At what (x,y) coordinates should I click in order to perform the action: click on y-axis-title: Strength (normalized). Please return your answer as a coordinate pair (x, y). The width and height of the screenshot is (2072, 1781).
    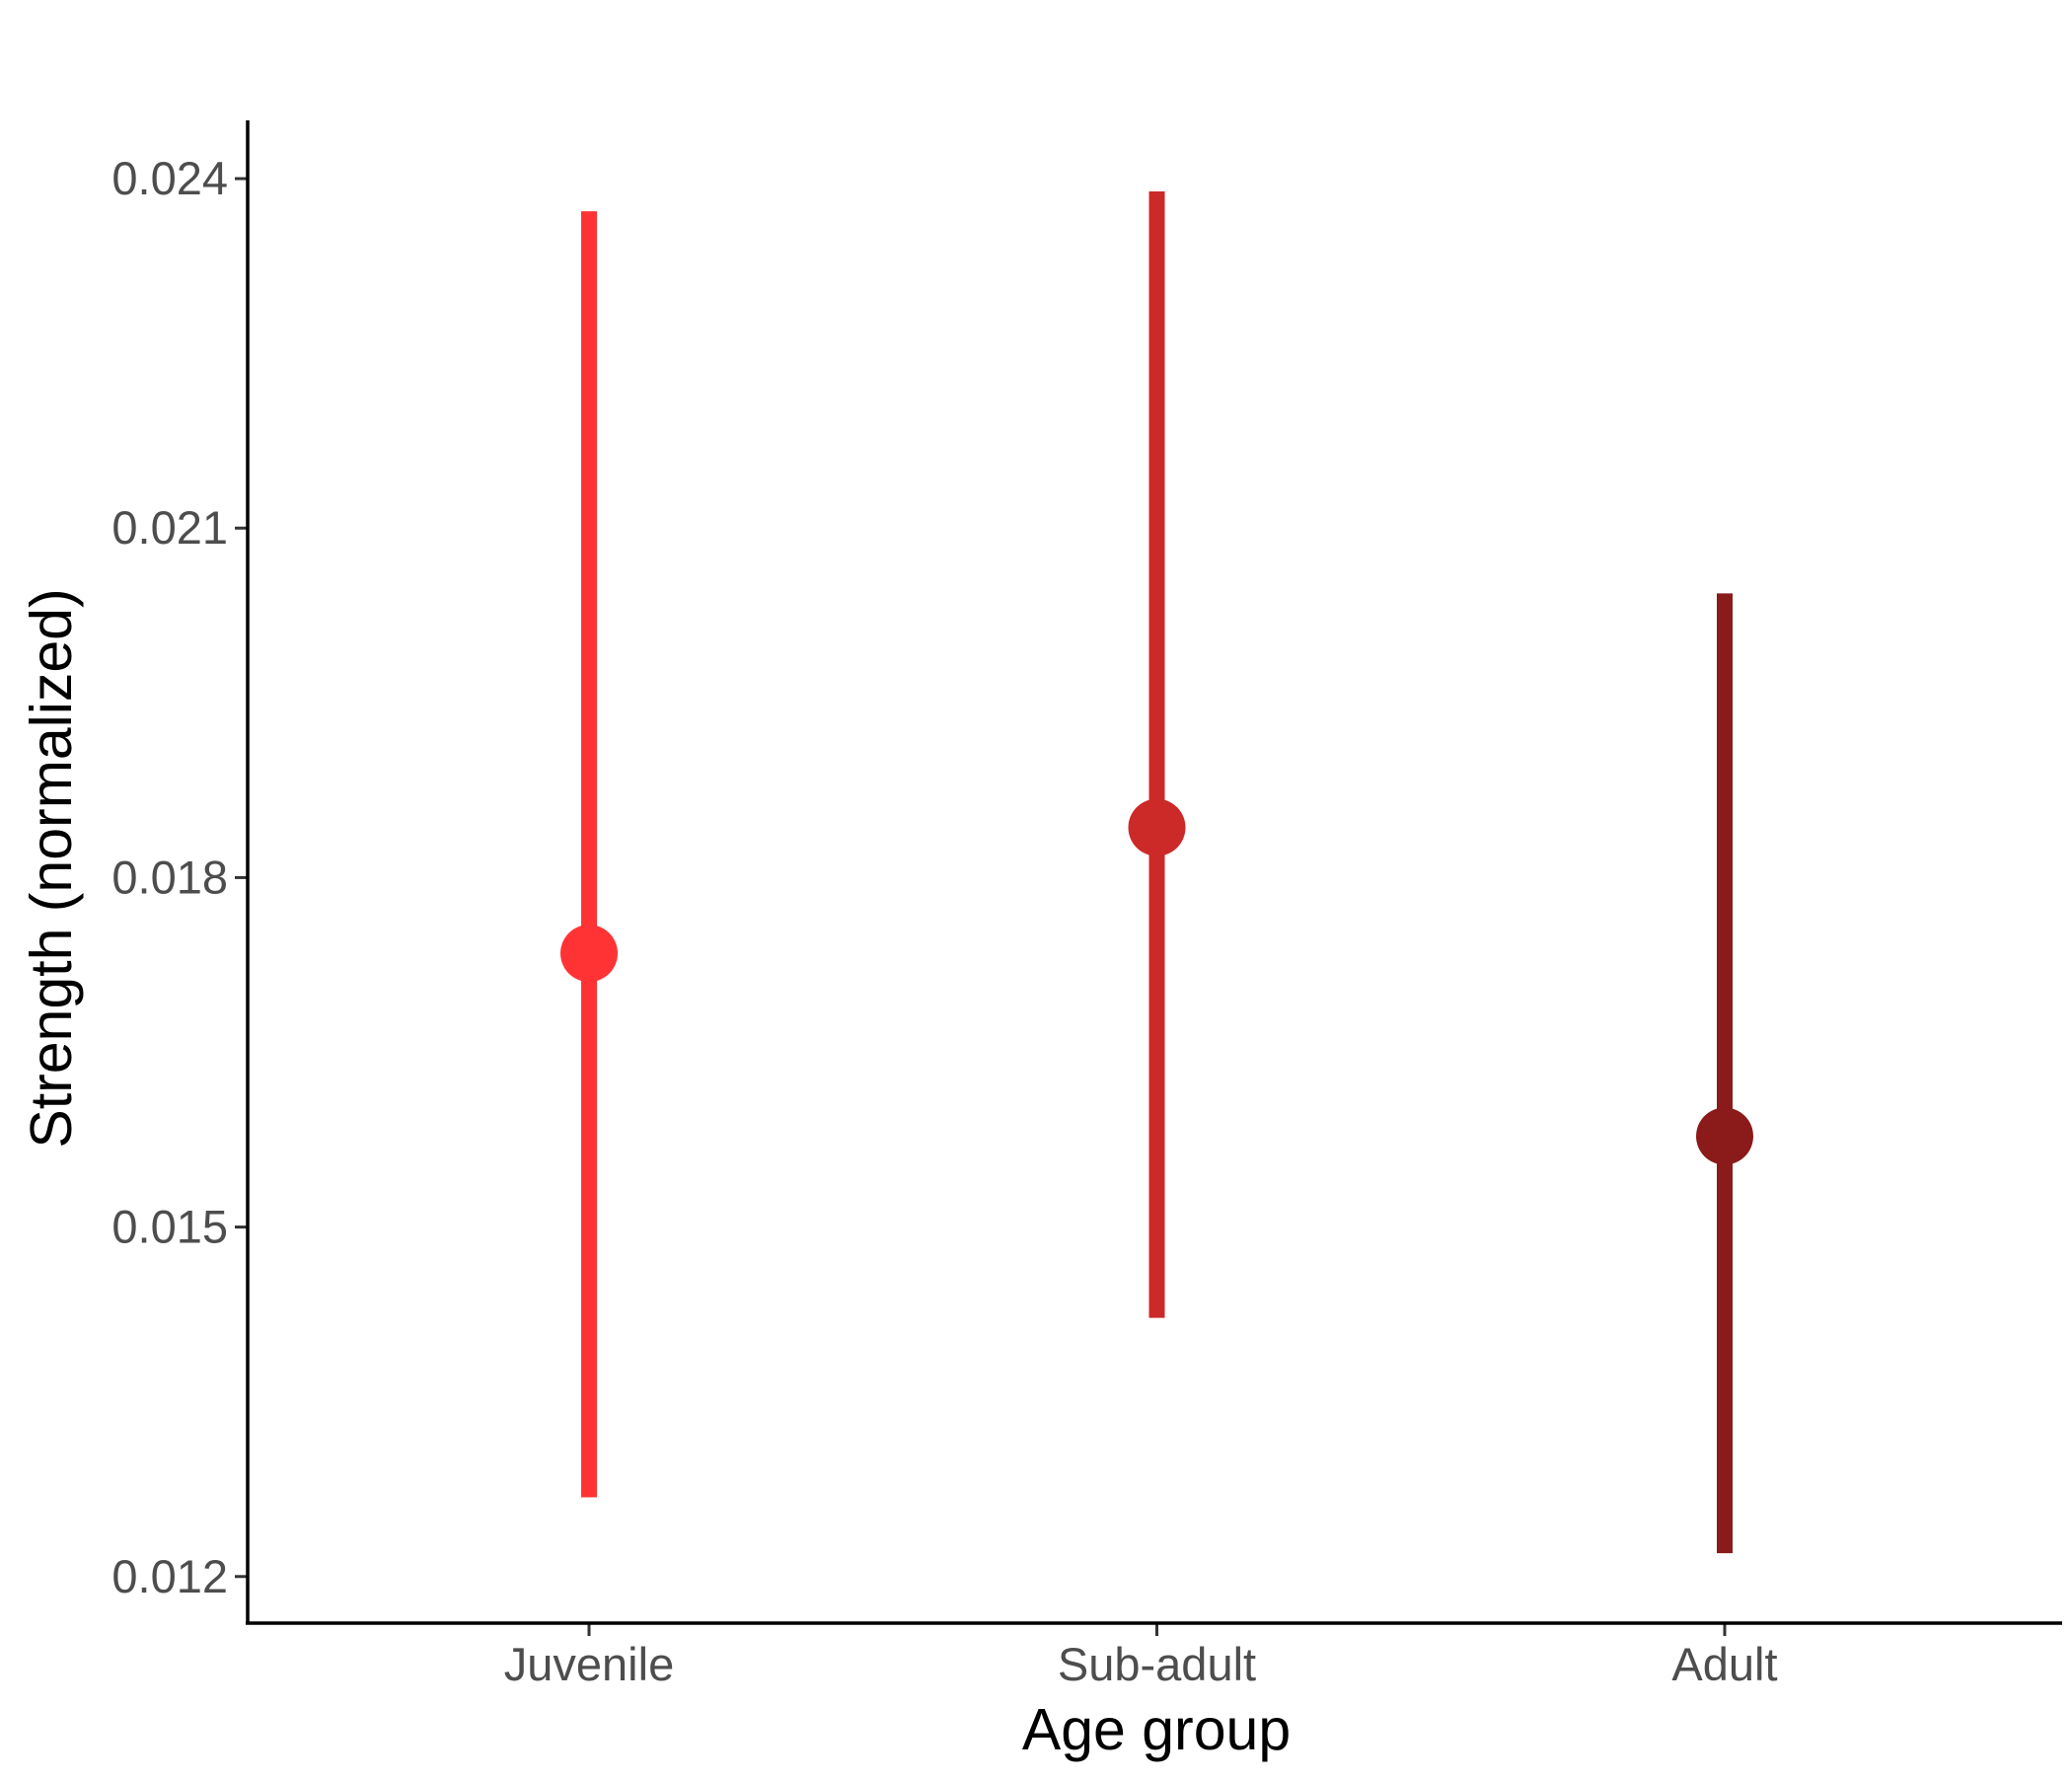
    Looking at the image, I should click on (52, 868).